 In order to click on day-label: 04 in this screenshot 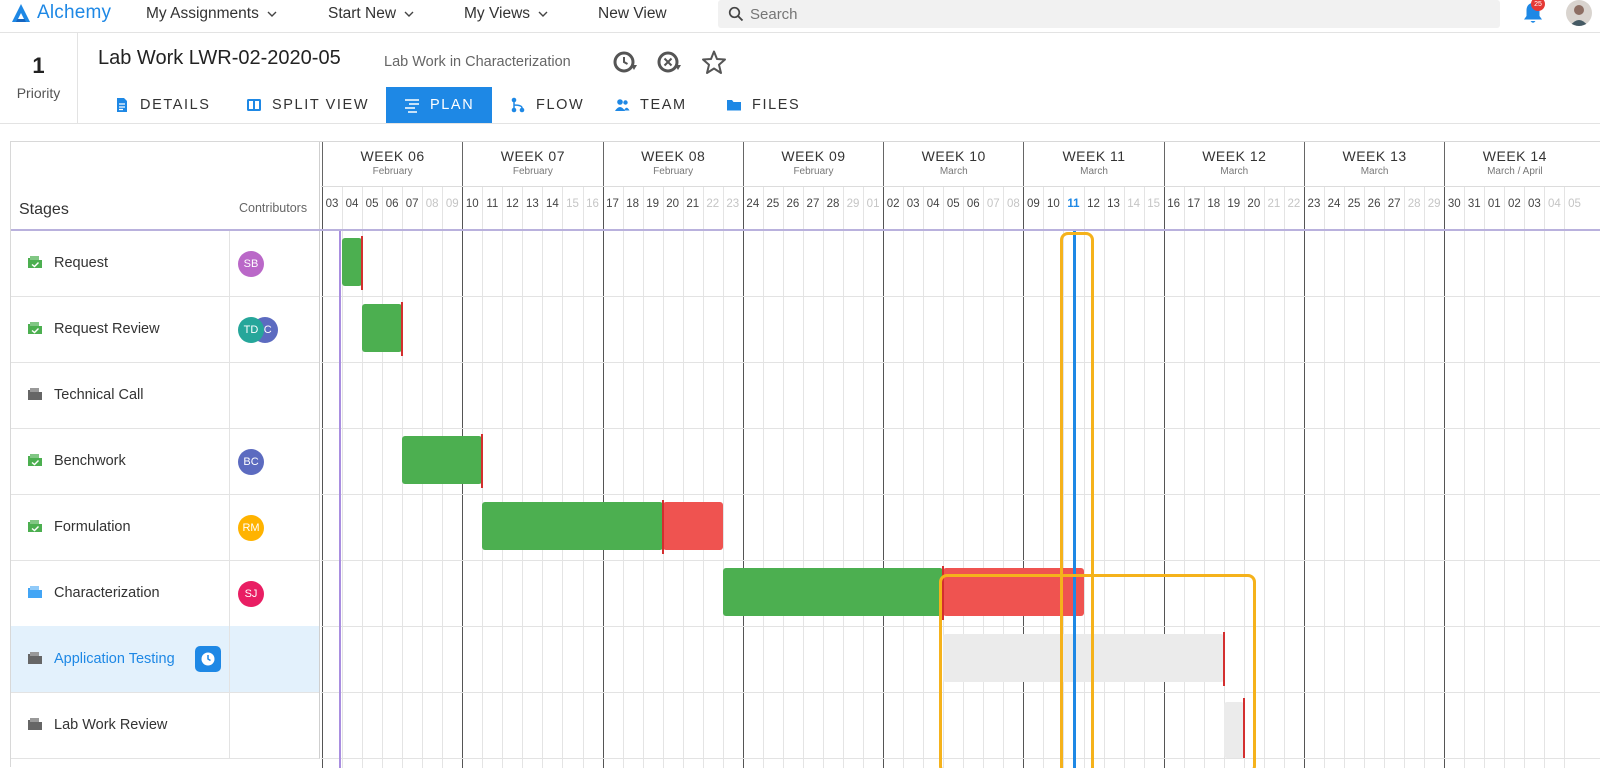, I will do `click(352, 204)`.